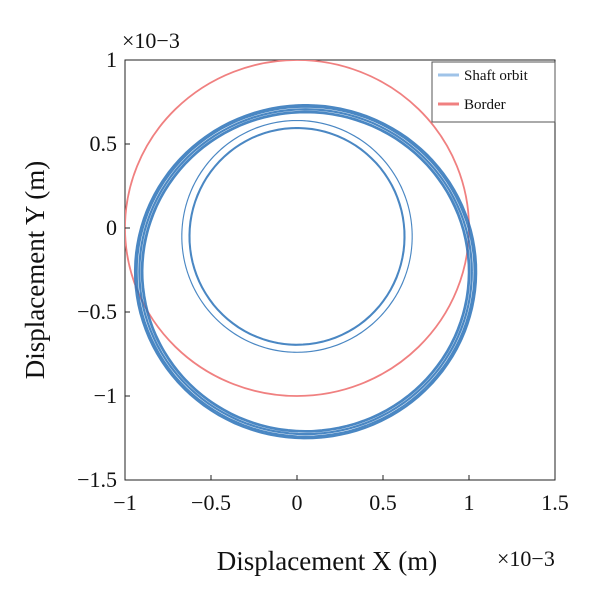 The image size is (600, 599). I want to click on y-tick-label: −1.5, so click(97, 479).